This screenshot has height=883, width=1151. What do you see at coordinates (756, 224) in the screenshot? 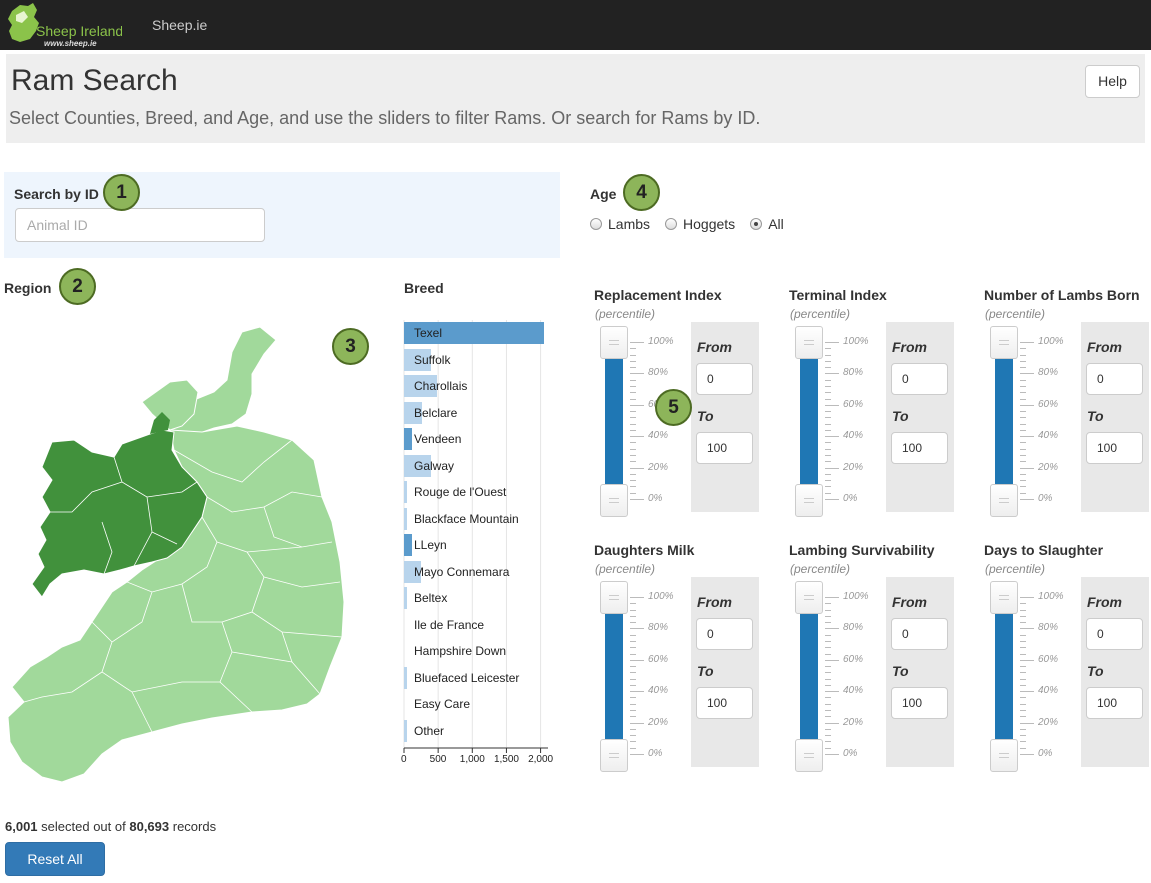
I see `radio-all` at bounding box center [756, 224].